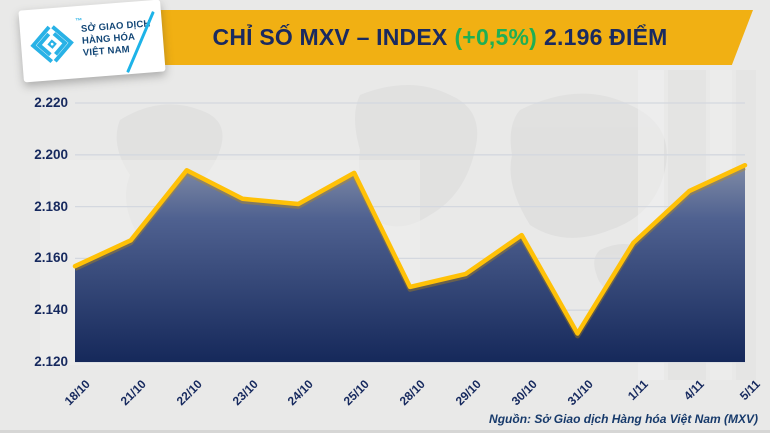 This screenshot has width=770, height=433. What do you see at coordinates (51, 361) in the screenshot?
I see `y-axis-label: 2.120` at bounding box center [51, 361].